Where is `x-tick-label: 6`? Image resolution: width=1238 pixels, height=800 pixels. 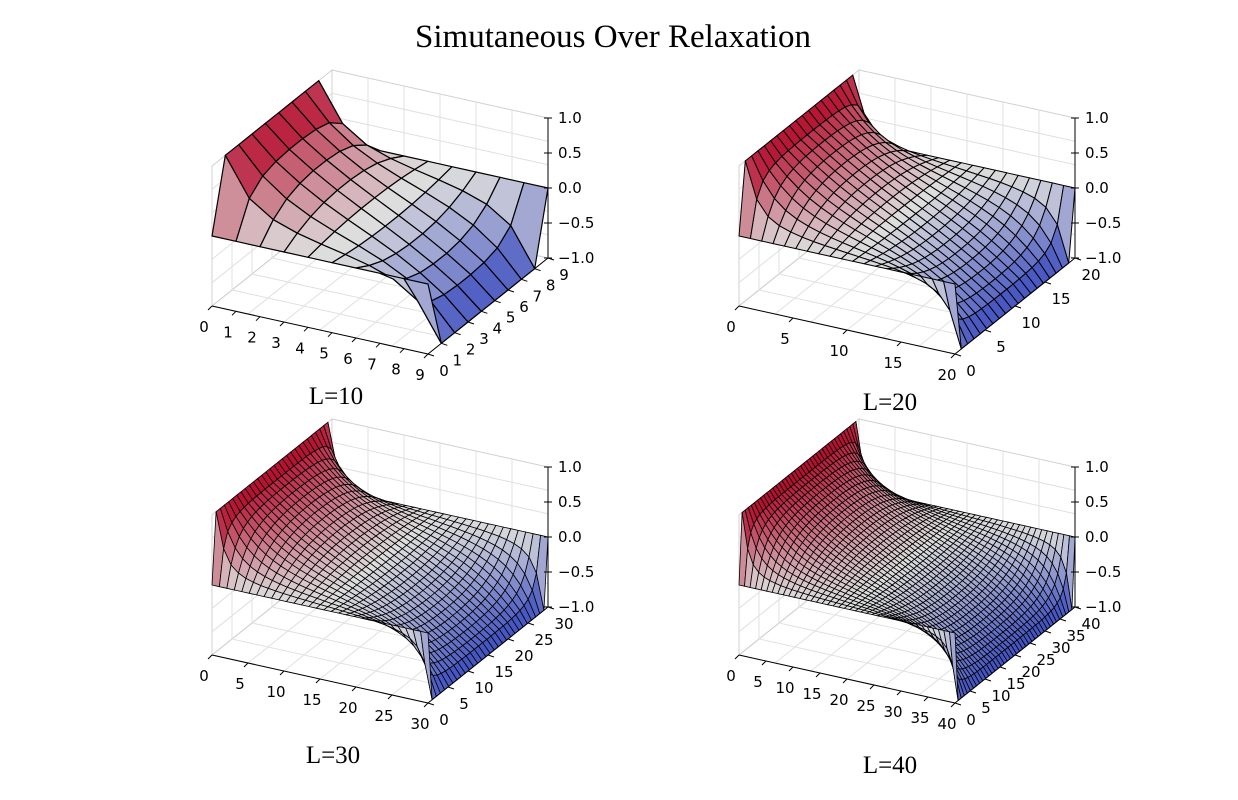 x-tick-label: 6 is located at coordinates (348, 359).